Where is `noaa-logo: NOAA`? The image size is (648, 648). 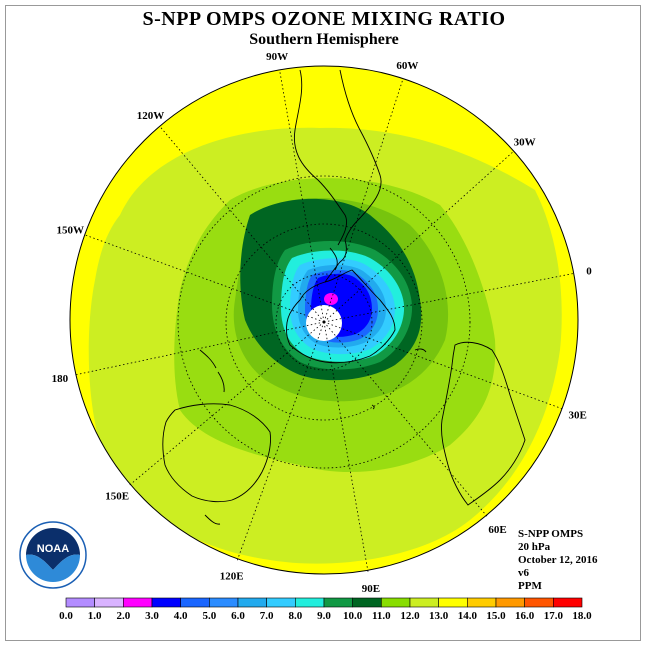 noaa-logo: NOAA is located at coordinates (53, 555).